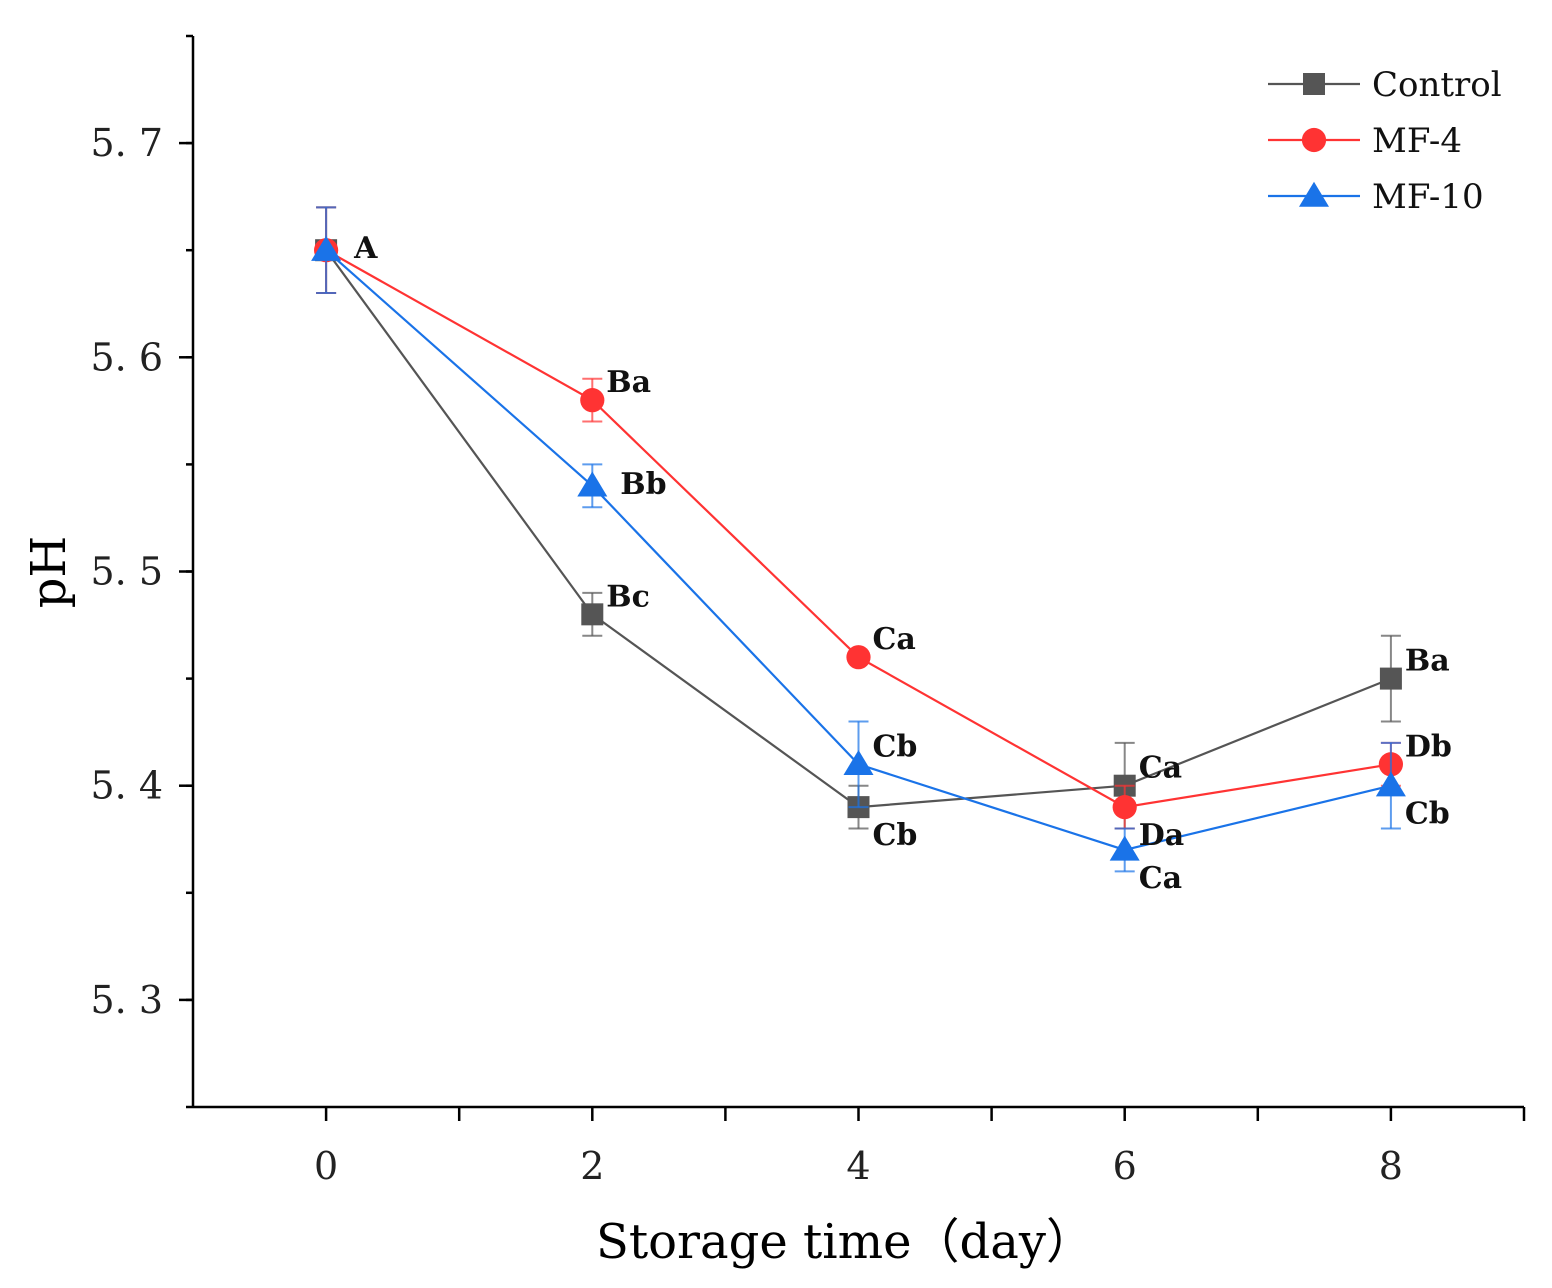 Image resolution: width=1552 pixels, height=1288 pixels. What do you see at coordinates (1365, 141) in the screenshot?
I see `legend-item-mf-4: MF-4` at bounding box center [1365, 141].